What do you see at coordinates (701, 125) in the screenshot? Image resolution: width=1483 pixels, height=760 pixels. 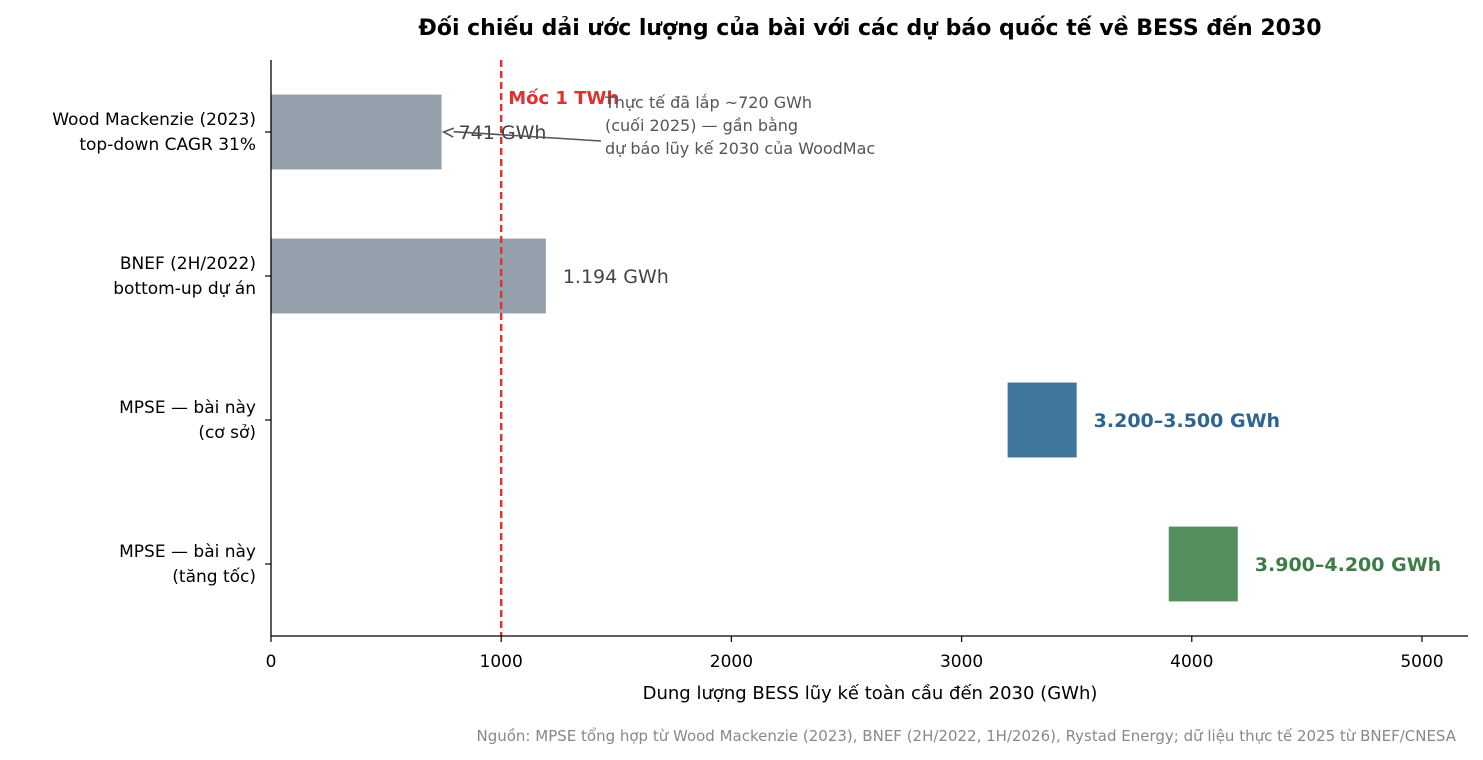 I see `annotation-text-line: (cuối 2025) — gần bằng` at bounding box center [701, 125].